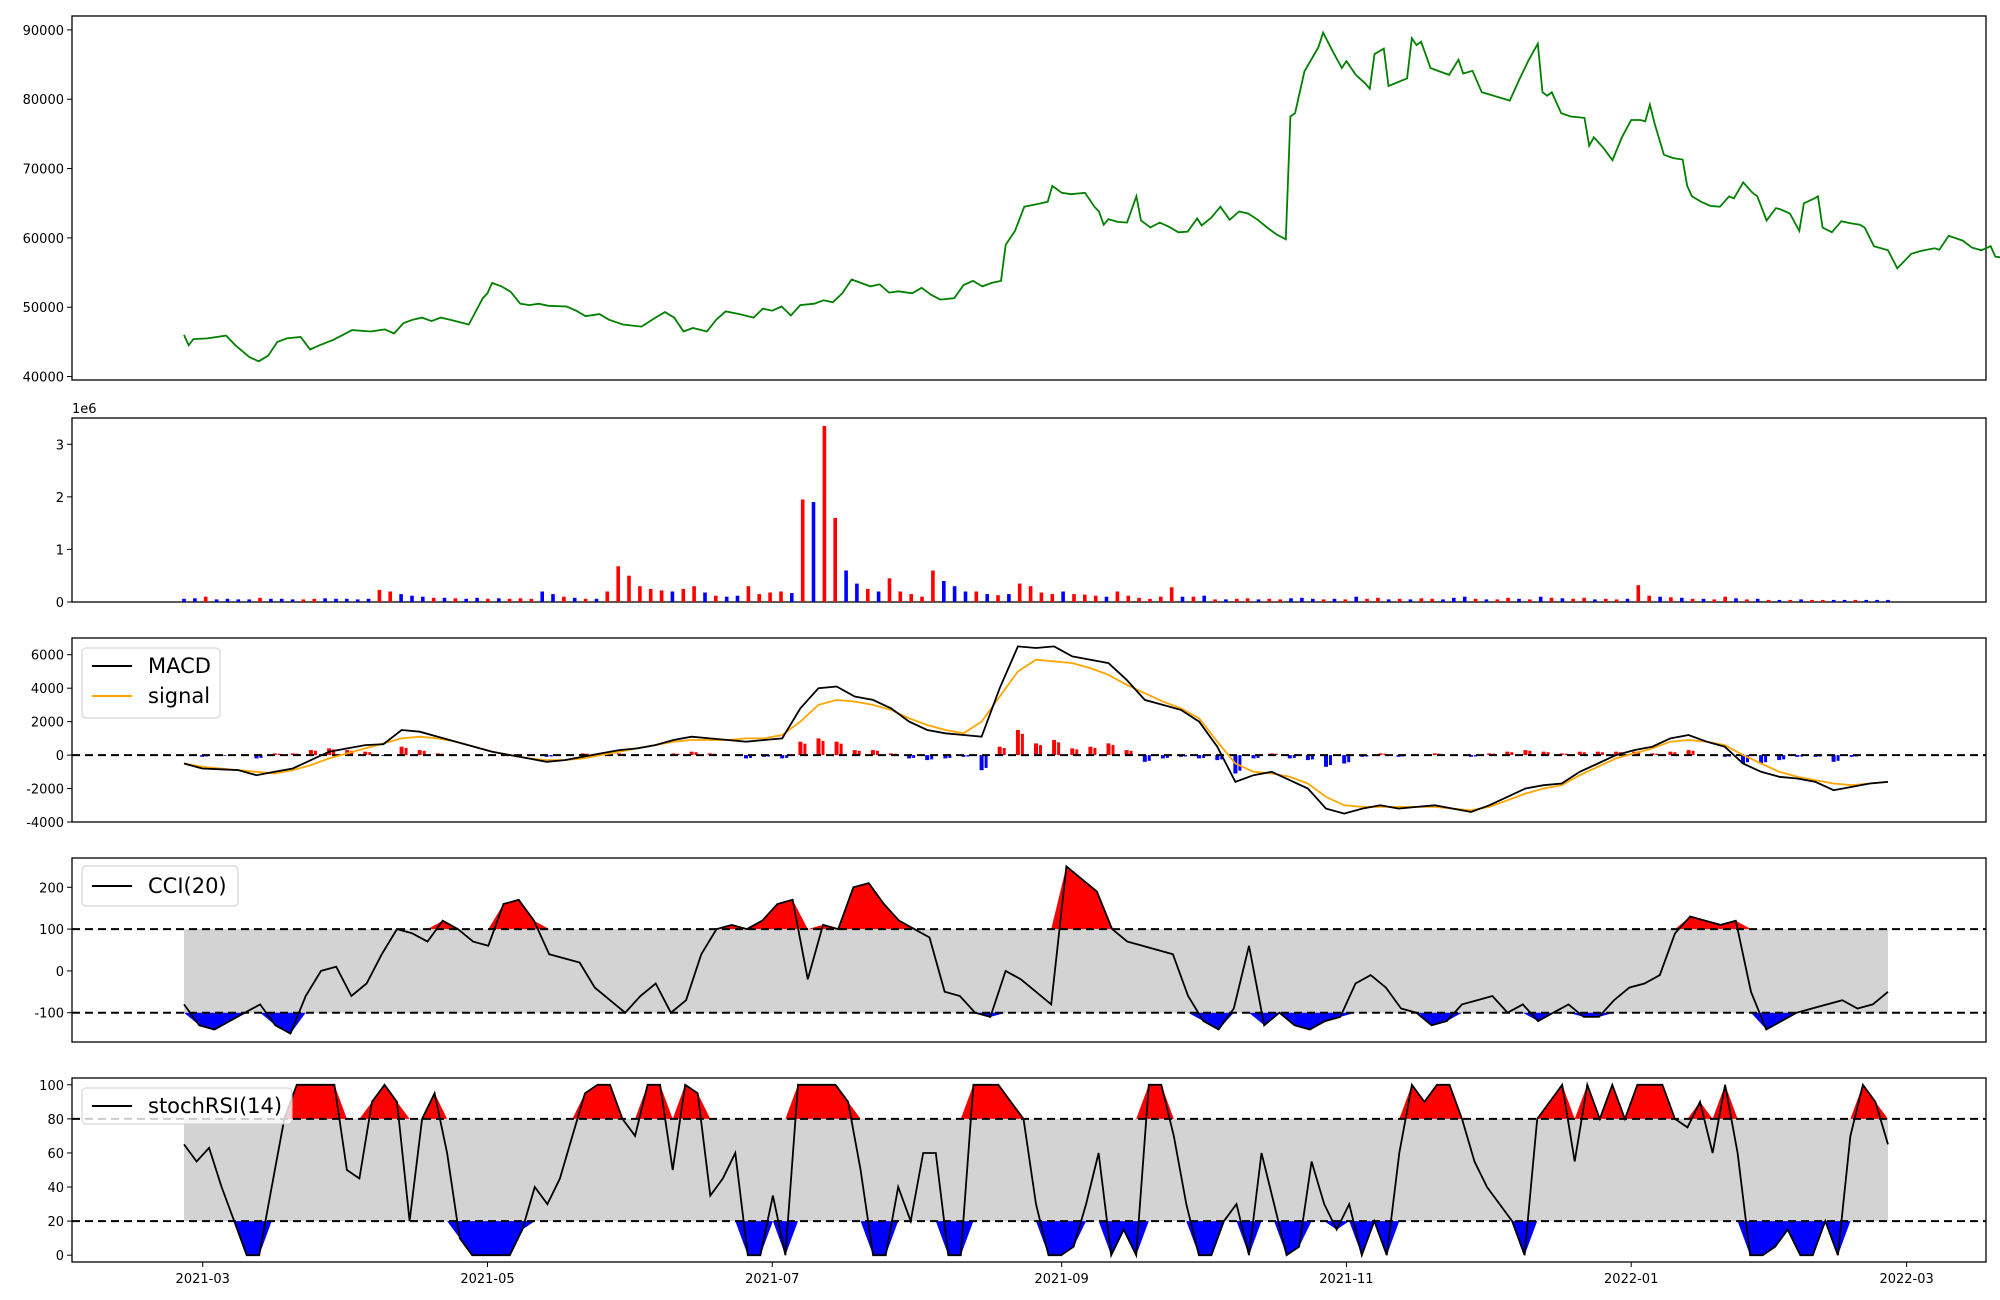 The image size is (2000, 1300). What do you see at coordinates (55, 1222) in the screenshot?
I see `stochrsi-ytick-label: 20` at bounding box center [55, 1222].